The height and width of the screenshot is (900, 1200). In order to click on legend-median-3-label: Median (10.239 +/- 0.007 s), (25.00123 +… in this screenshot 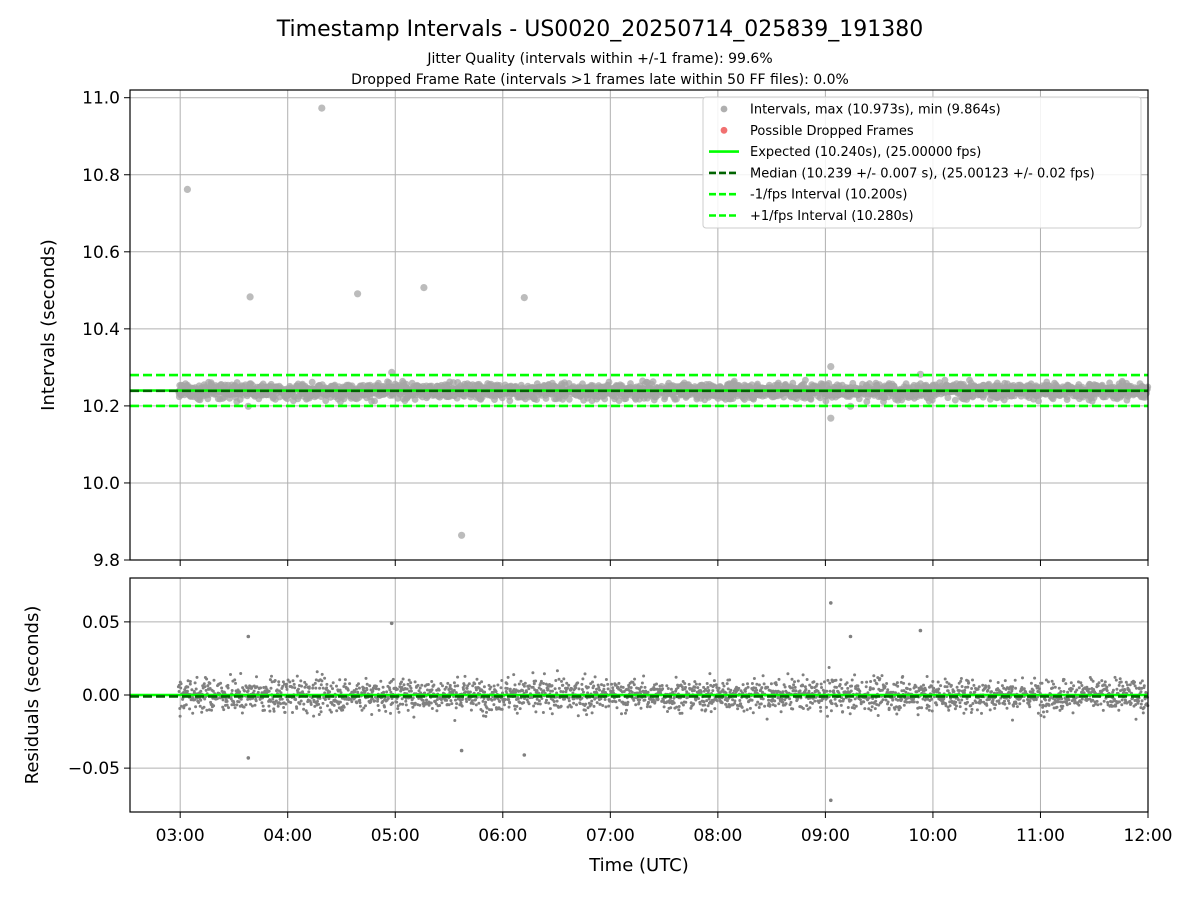, I will do `click(922, 173)`.